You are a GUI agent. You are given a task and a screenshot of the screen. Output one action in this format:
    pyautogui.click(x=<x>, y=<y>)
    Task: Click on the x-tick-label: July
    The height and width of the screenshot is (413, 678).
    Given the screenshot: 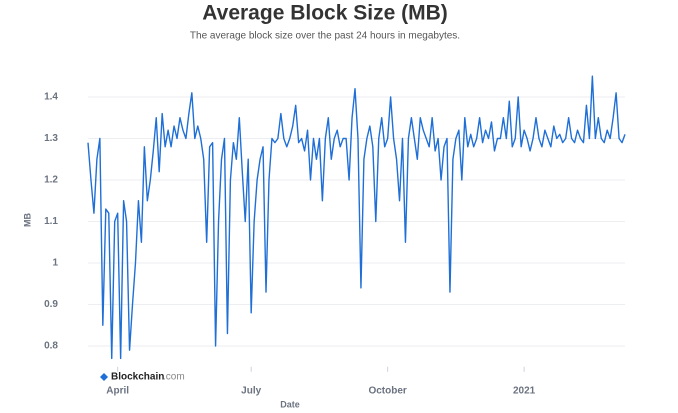 What is the action you would take?
    pyautogui.click(x=251, y=391)
    